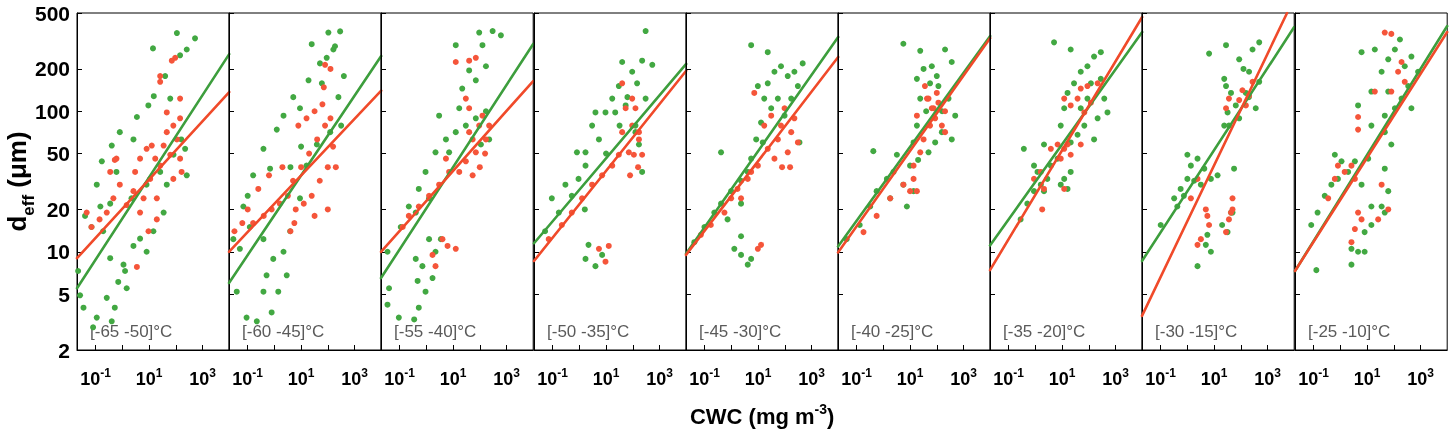  I want to click on y-tick-label: 2, so click(64, 350).